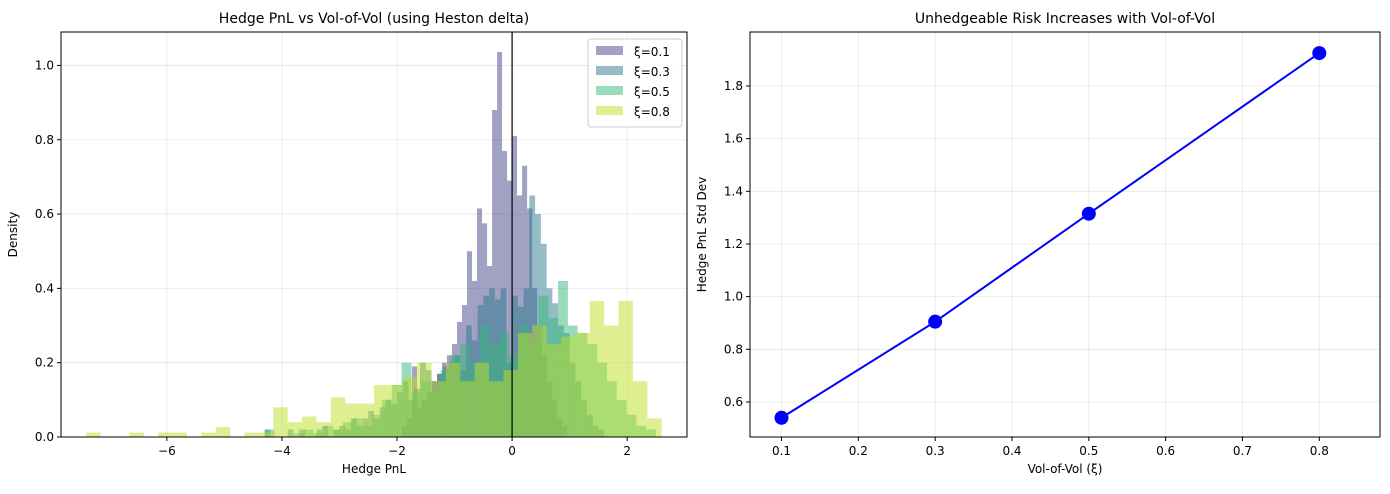 This screenshot has width=1390, height=494. I want to click on x-tick-label: 0.1, so click(781, 451).